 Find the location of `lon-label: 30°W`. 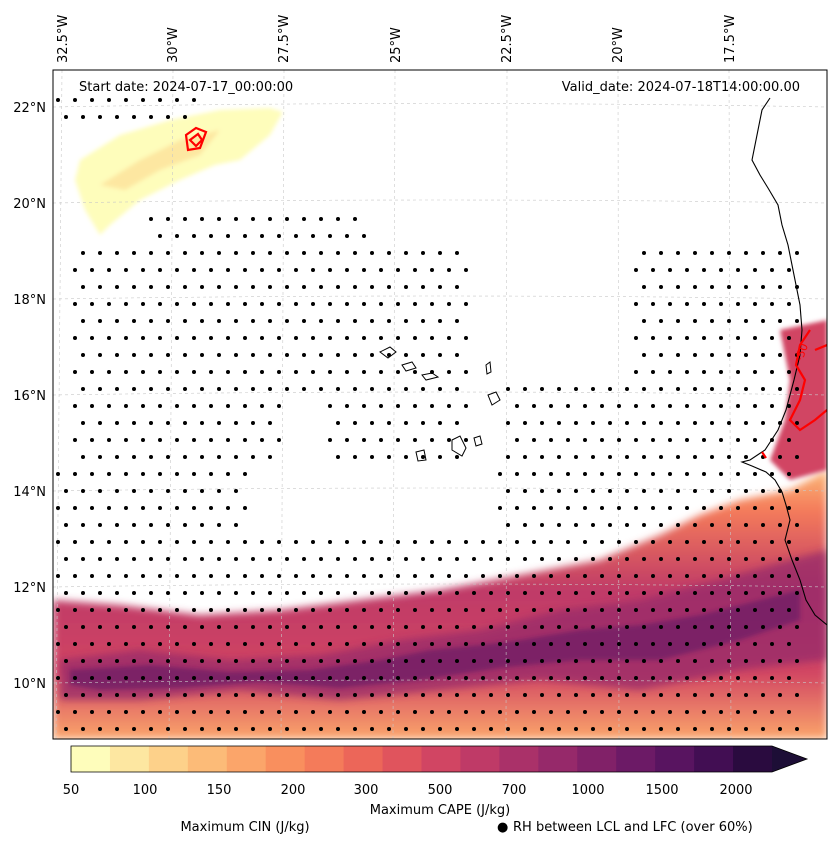

lon-label: 30°W is located at coordinates (173, 45).